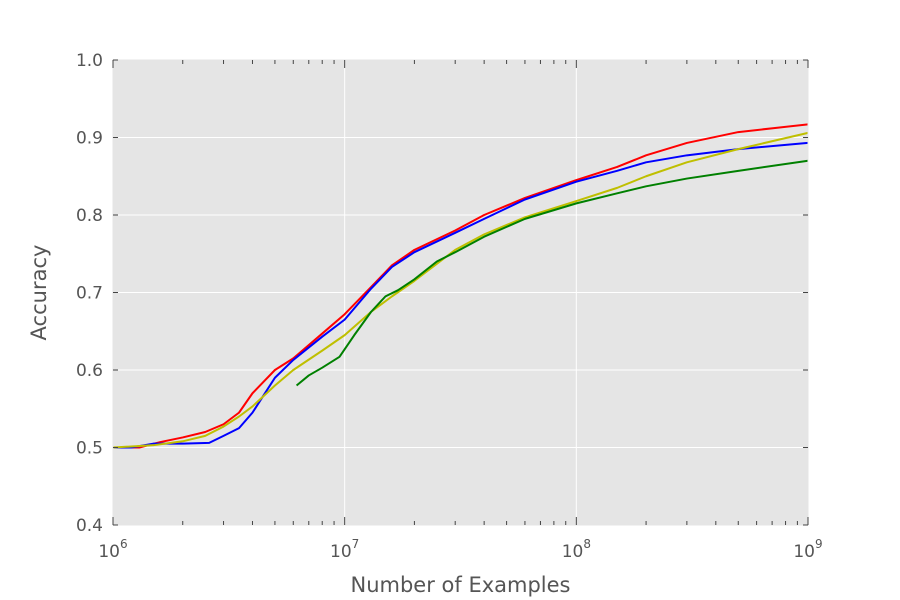 This screenshot has height=600, width=900. I want to click on x-tick-exponent: 9, so click(819, 544).